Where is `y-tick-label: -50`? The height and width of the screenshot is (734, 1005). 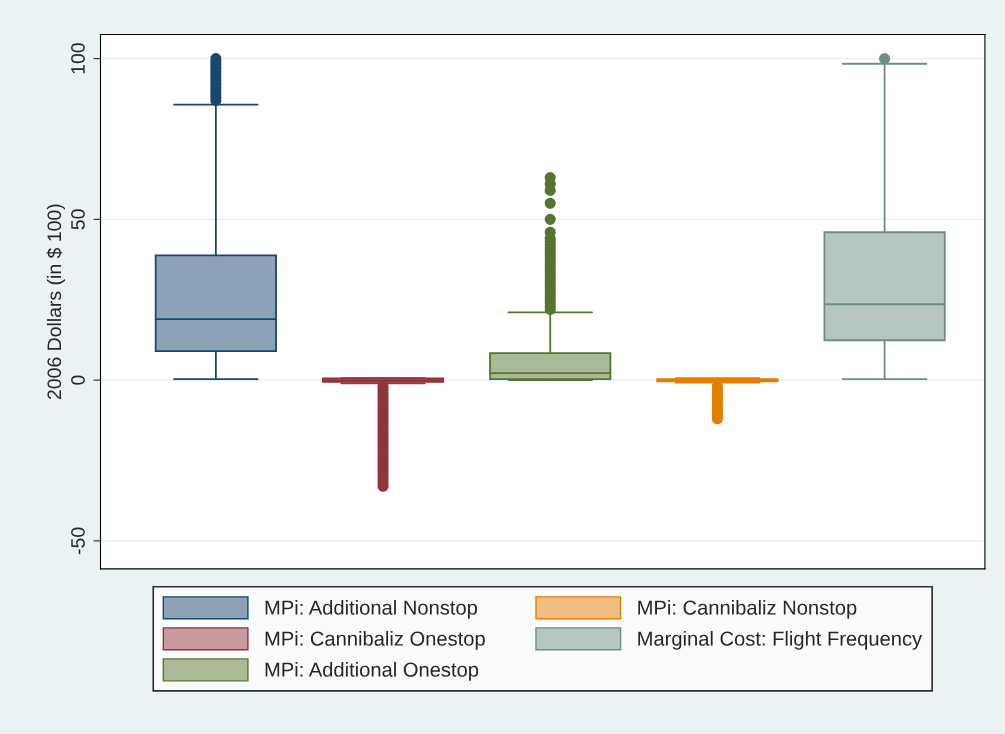 y-tick-label: -50 is located at coordinates (78, 541).